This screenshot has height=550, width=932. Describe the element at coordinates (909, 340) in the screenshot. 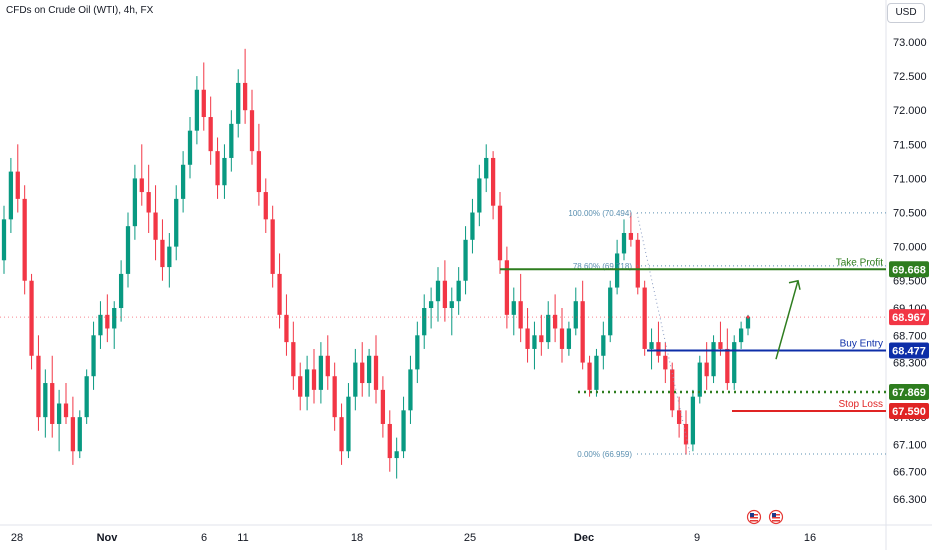

I see `price-tags: 69.668 68.477 67.869 67.590 68.967` at that location.